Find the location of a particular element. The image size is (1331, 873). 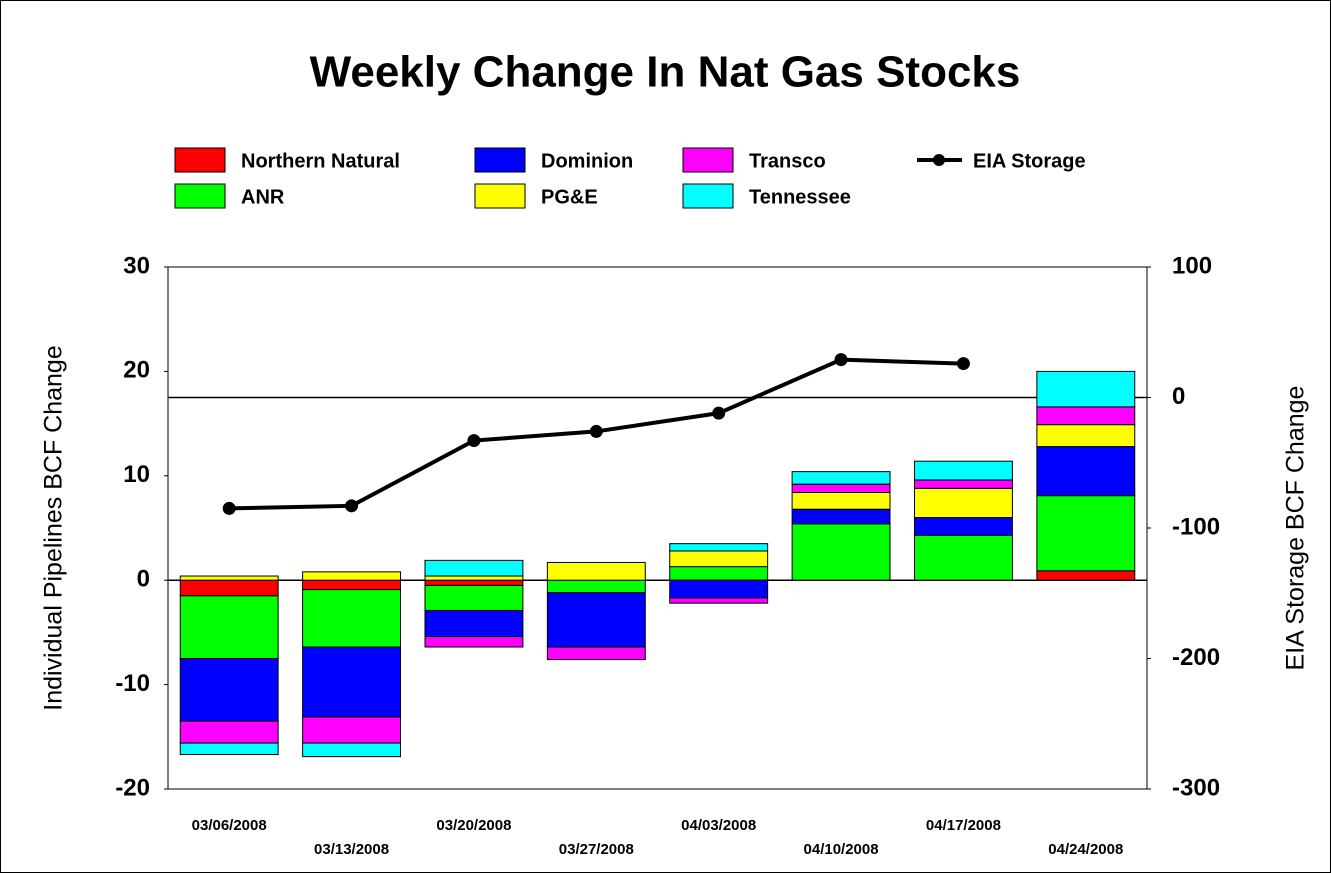

legend-marker is located at coordinates (939, 160).